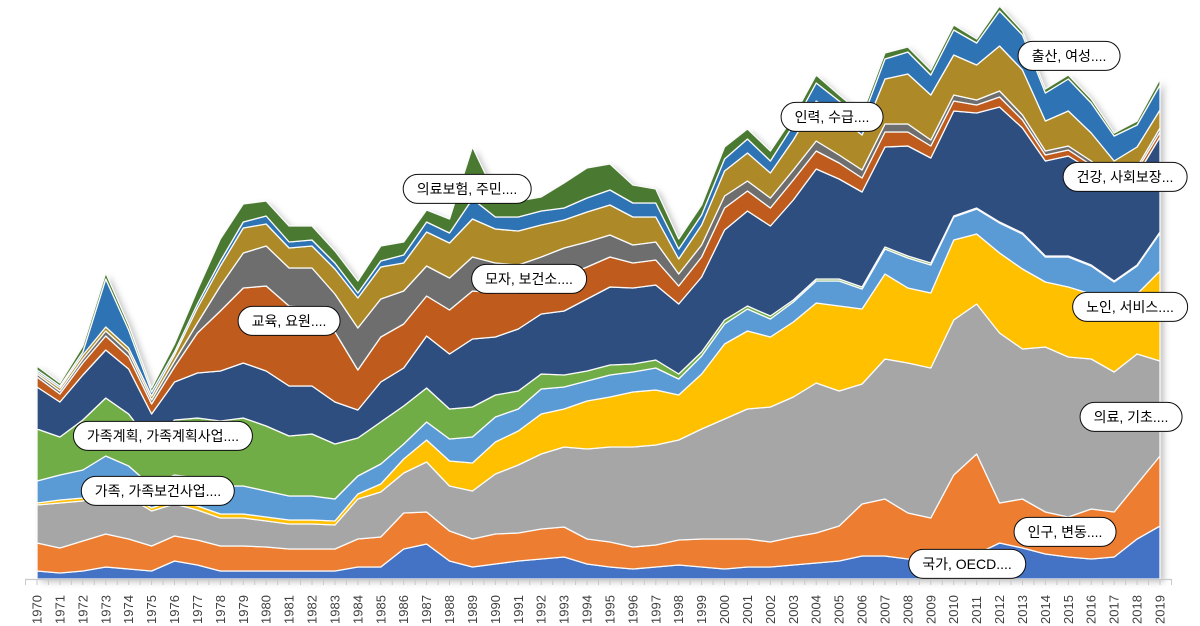  Describe the element at coordinates (1068, 609) in the screenshot. I see `x-axis-year-label: 2015` at that location.